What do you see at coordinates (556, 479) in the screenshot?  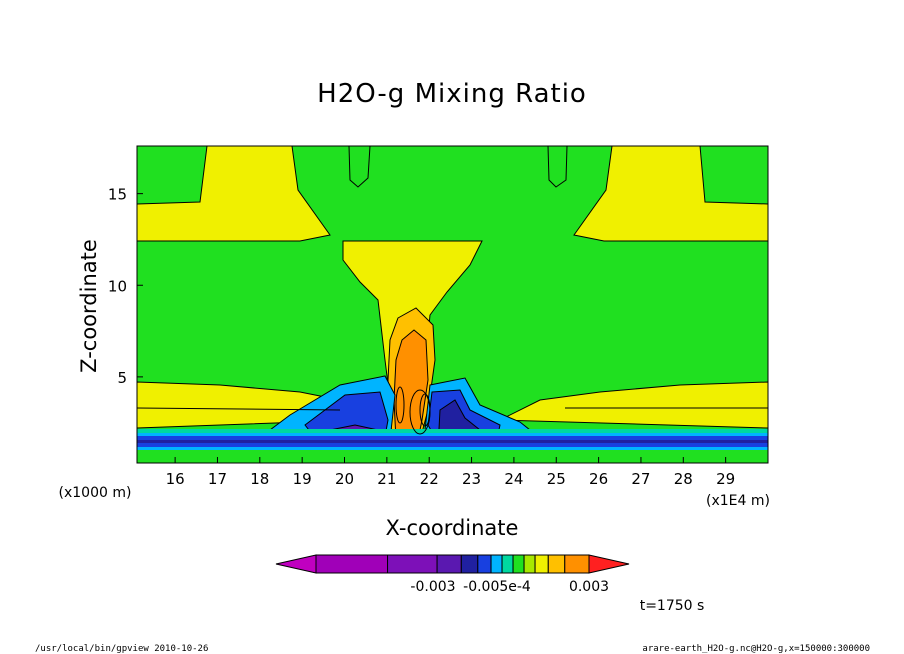 I see `x-tick-label: 25` at bounding box center [556, 479].